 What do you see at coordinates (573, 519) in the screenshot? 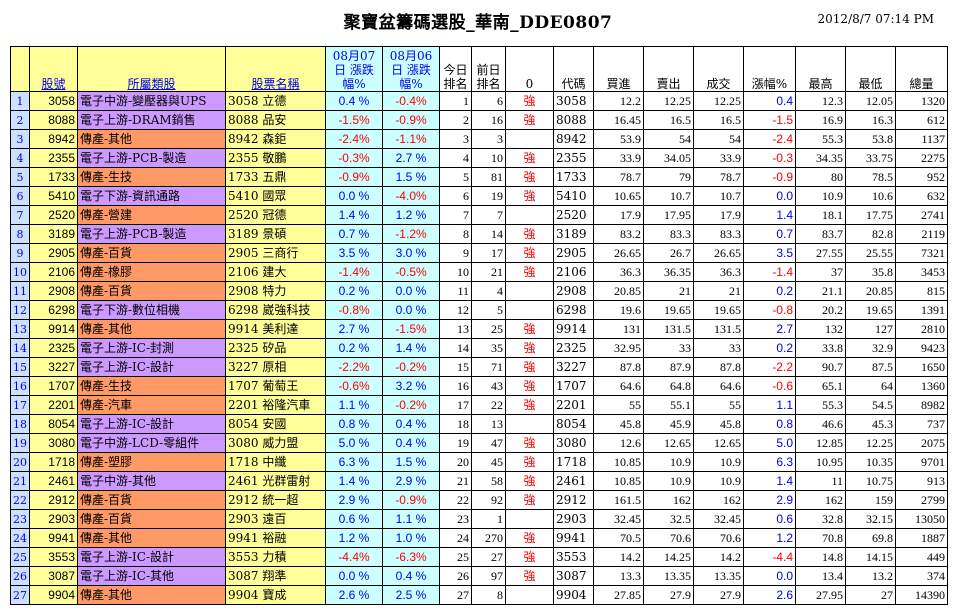
I see `code2-cell: 2903` at bounding box center [573, 519].